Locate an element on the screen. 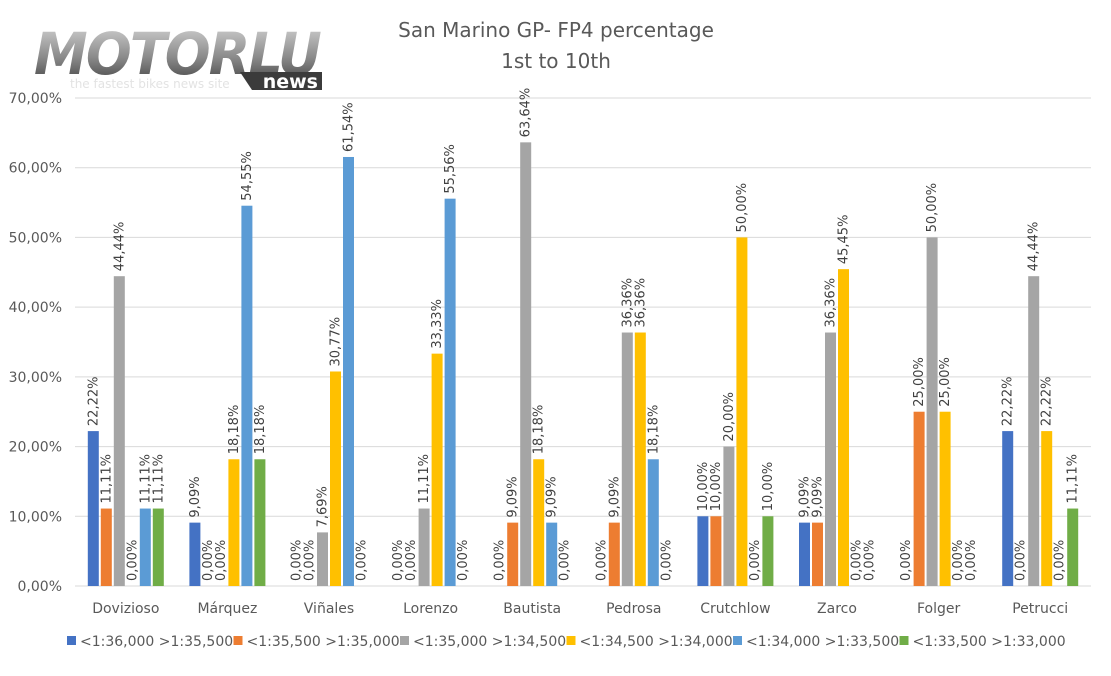  y-tick-label: 70,00% is located at coordinates (35, 99).